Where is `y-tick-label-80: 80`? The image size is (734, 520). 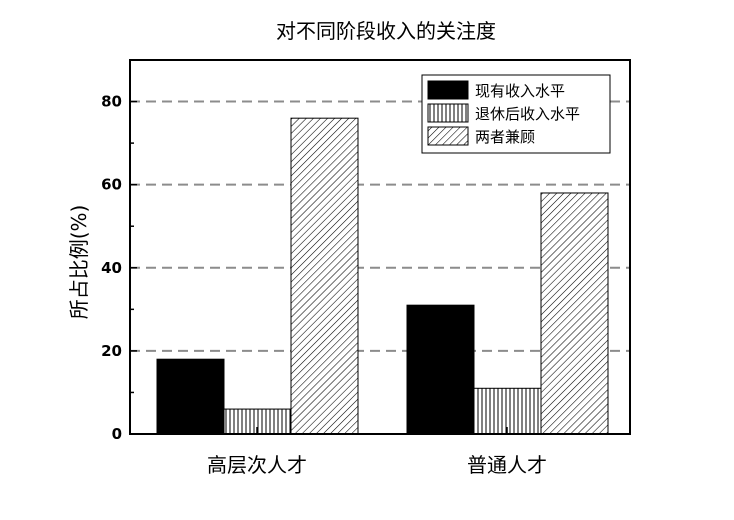
y-tick-label-80: 80 is located at coordinates (111, 102).